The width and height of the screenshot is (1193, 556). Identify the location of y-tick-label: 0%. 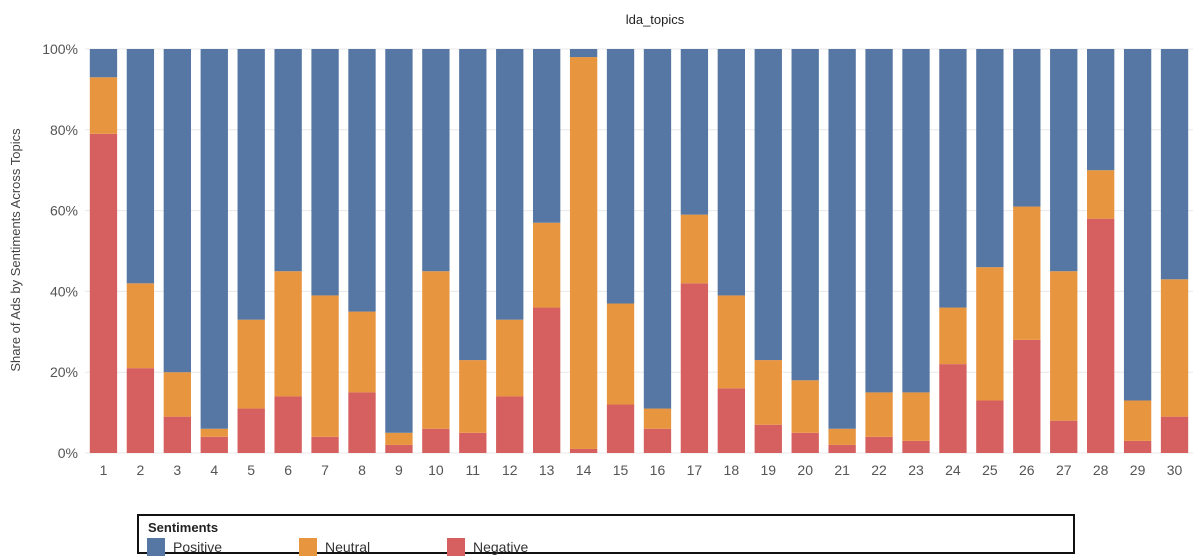
(68, 453).